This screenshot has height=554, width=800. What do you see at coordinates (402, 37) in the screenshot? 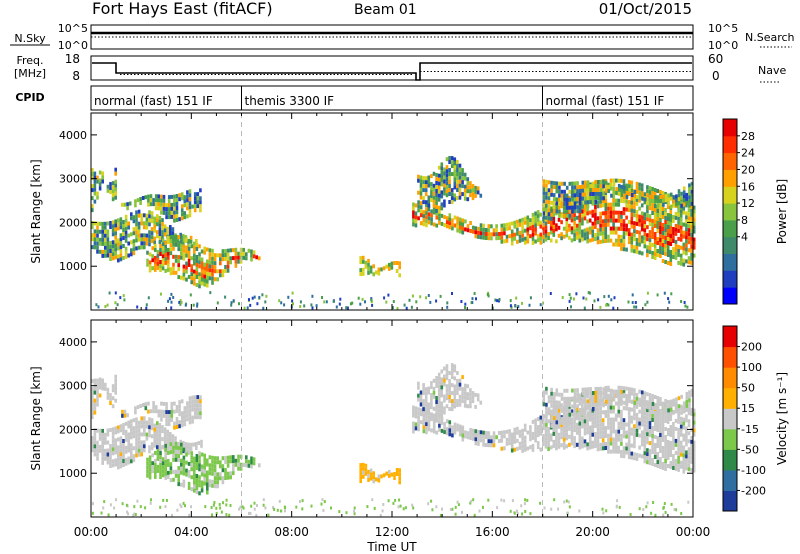
I see `noise-strip: N.Sky 10^5 10^0 10^5 10^0 N.Search` at bounding box center [402, 37].